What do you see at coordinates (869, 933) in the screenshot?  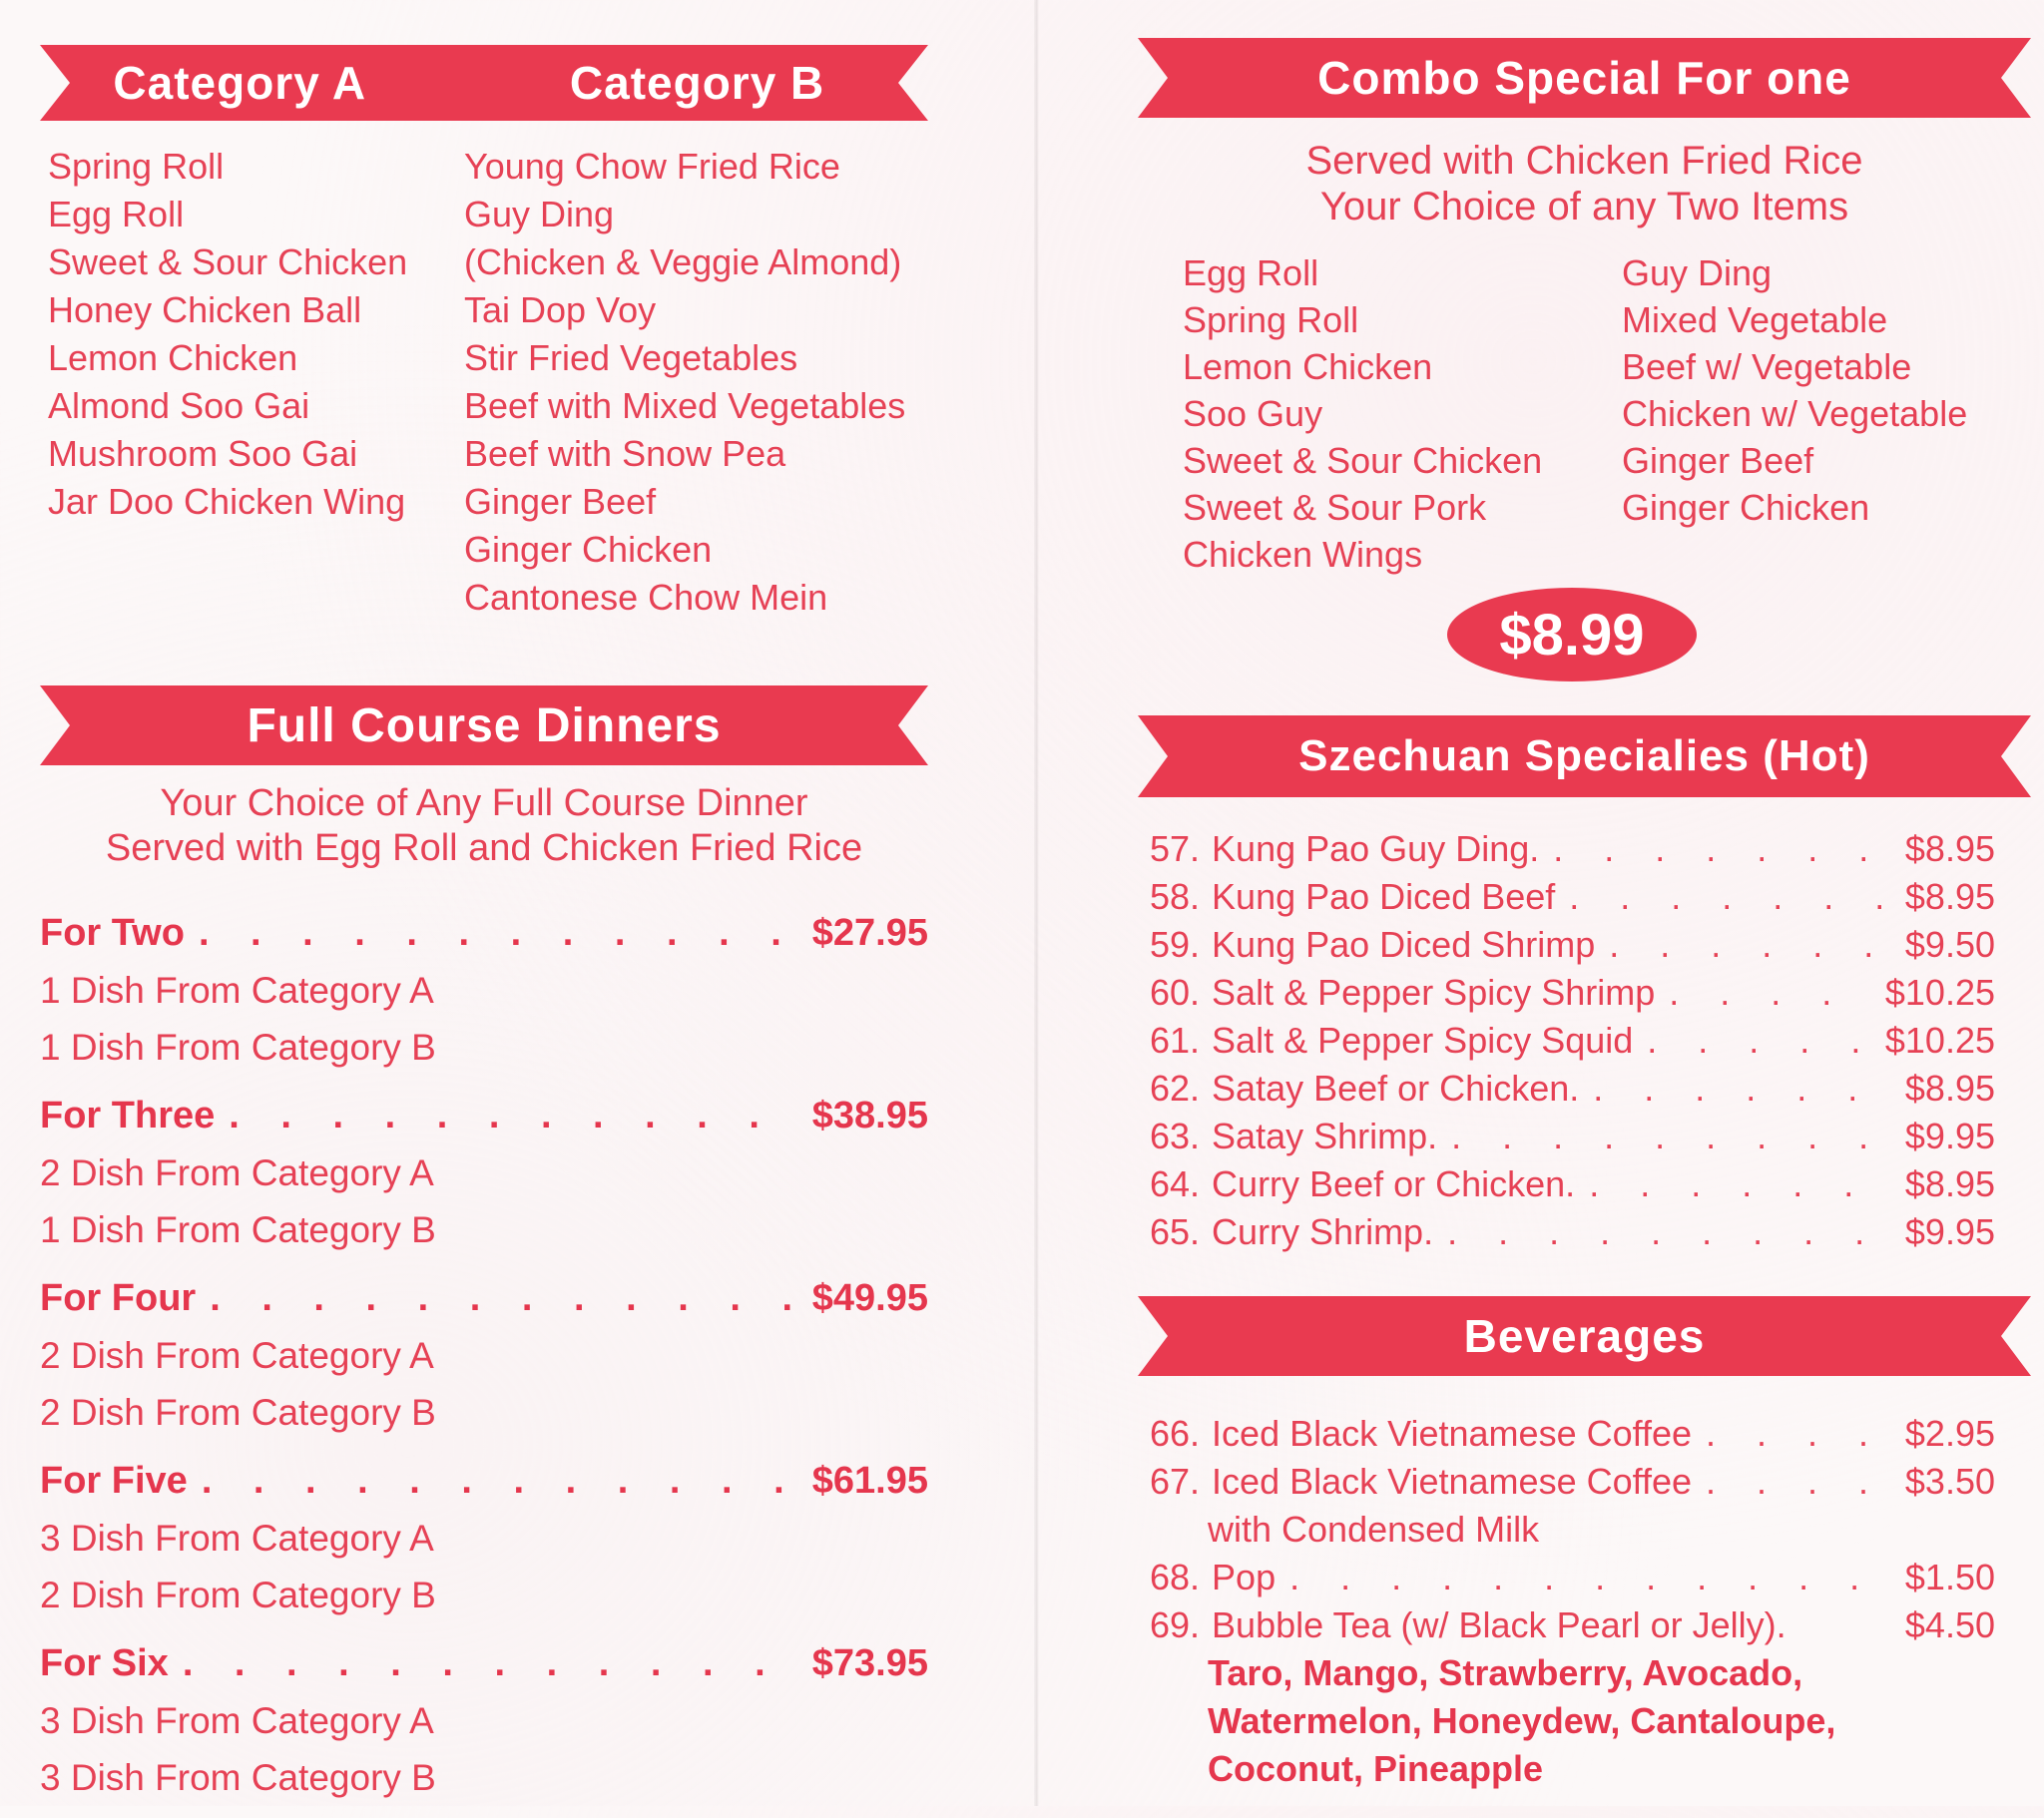 I see `option-price: $27.95` at bounding box center [869, 933].